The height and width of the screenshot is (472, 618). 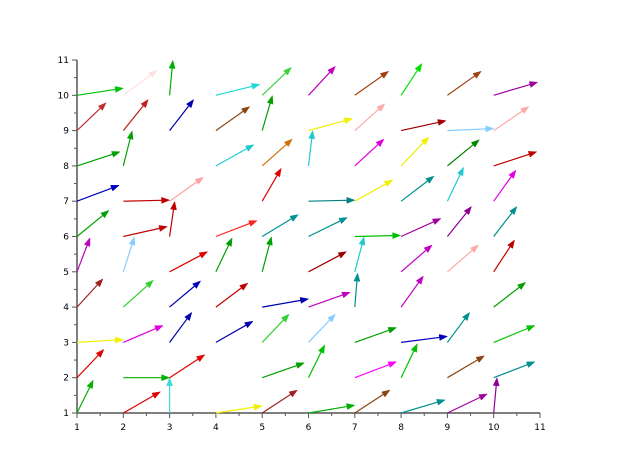 What do you see at coordinates (401, 428) in the screenshot?
I see `x-tick-label: 8` at bounding box center [401, 428].